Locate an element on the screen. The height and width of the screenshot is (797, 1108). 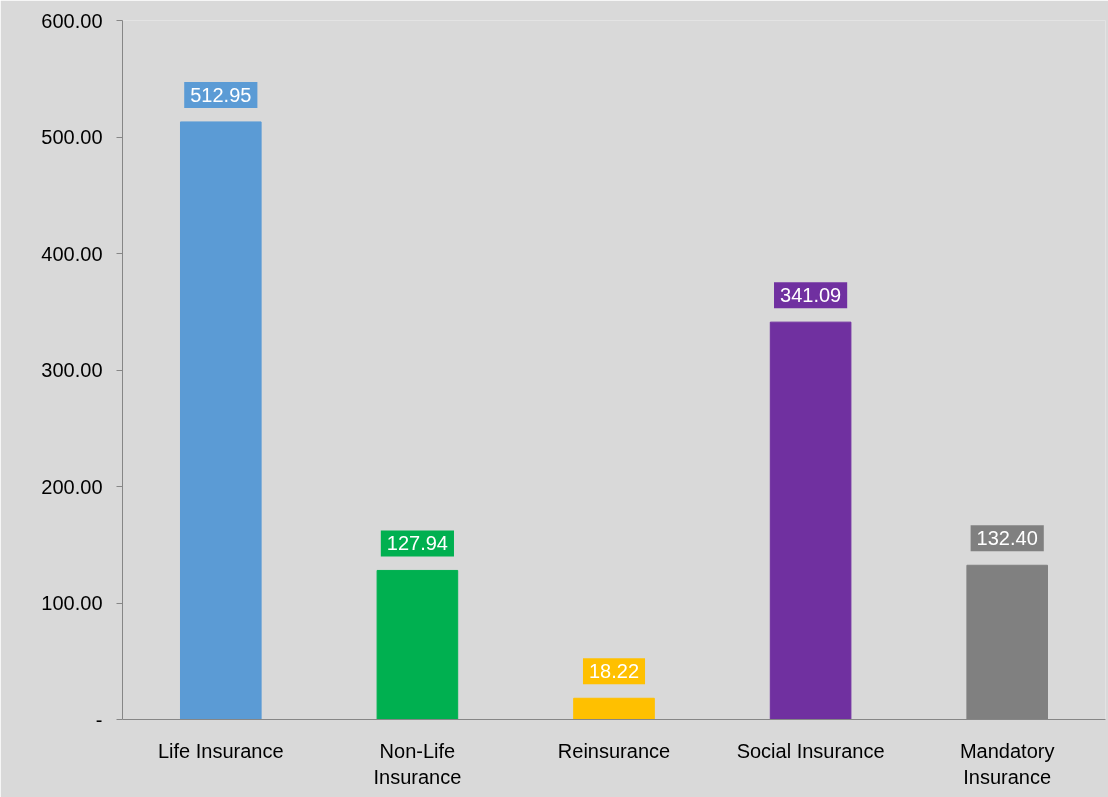
data-label: 341.09 is located at coordinates (811, 295).